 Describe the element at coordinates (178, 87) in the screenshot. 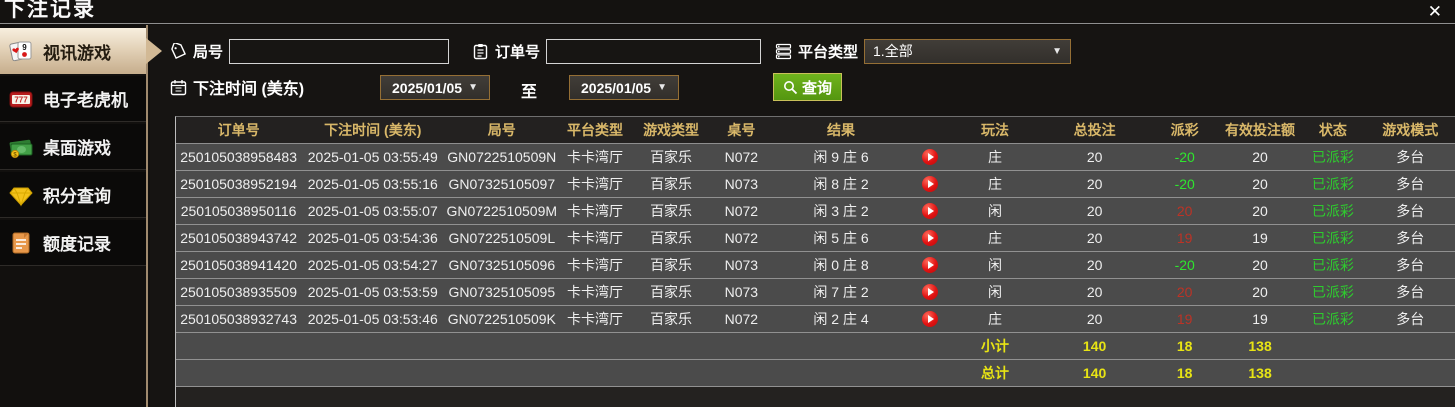

I see `calendar-icon` at that location.